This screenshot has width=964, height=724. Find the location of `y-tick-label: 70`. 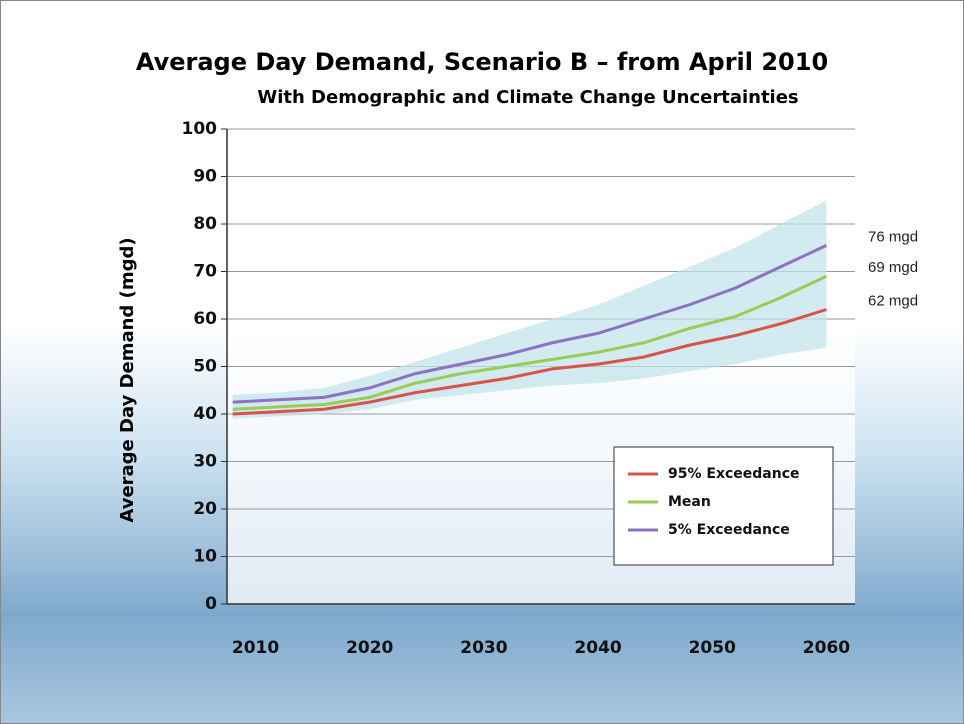

y-tick-label: 70 is located at coordinates (205, 272).